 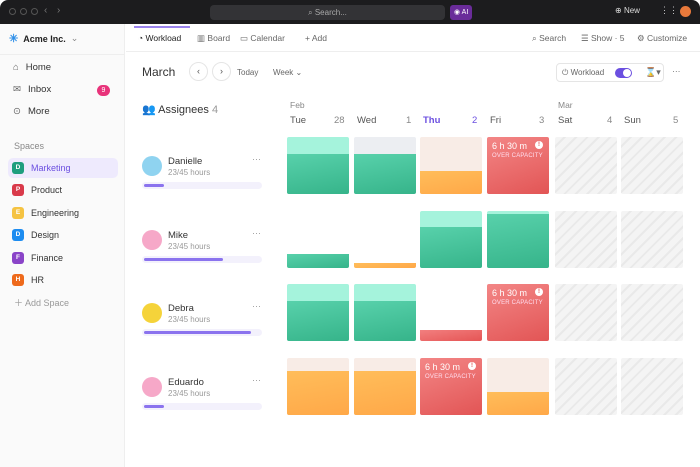 What do you see at coordinates (63, 168) in the screenshot?
I see `sidebar-space-marketing: D Marketing` at bounding box center [63, 168].